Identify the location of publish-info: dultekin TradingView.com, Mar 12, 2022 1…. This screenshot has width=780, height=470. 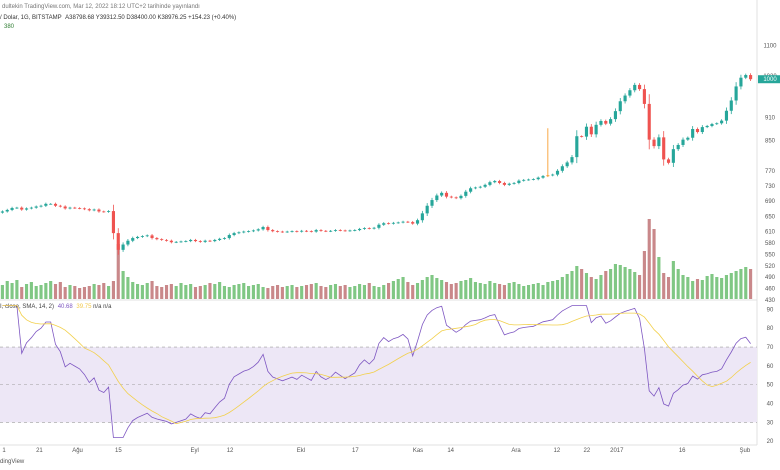
(101, 7).